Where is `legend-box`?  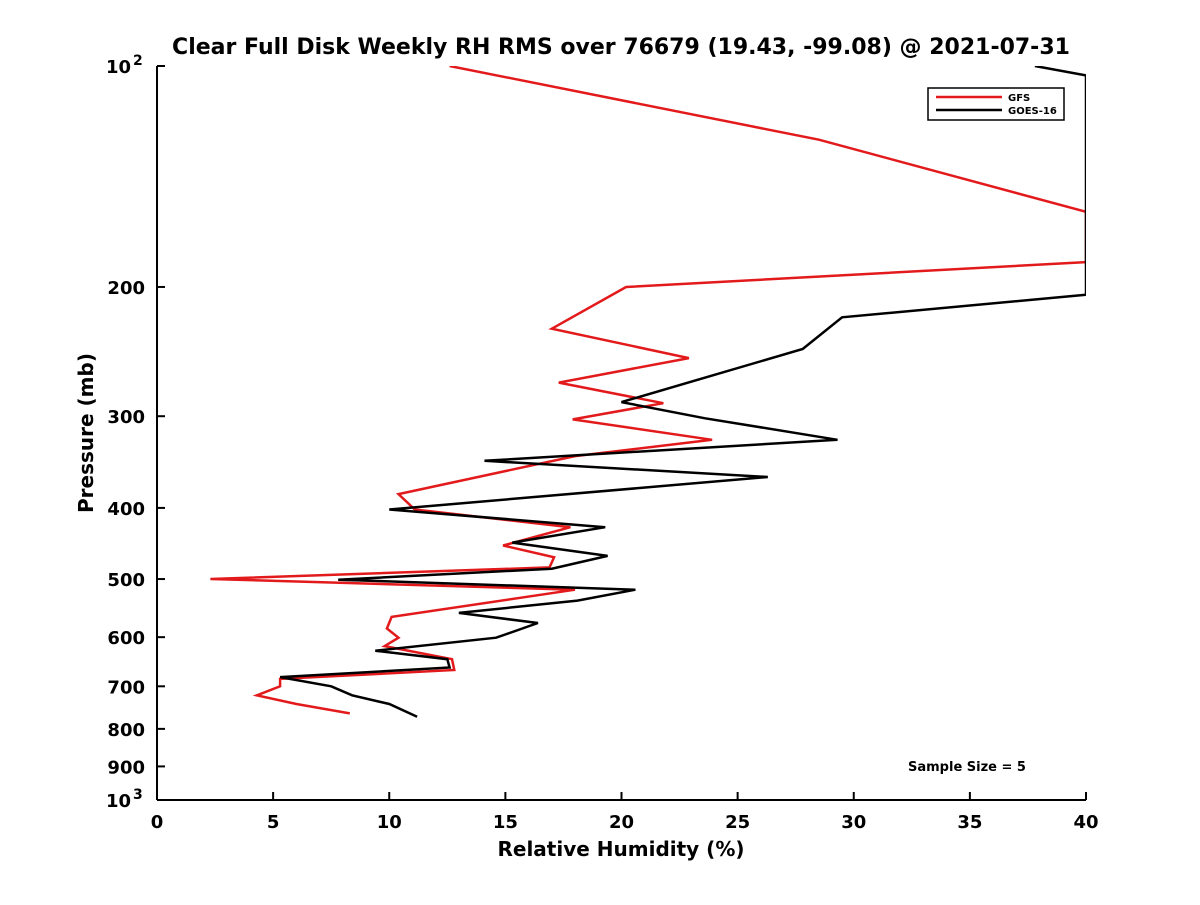 legend-box is located at coordinates (996, 104).